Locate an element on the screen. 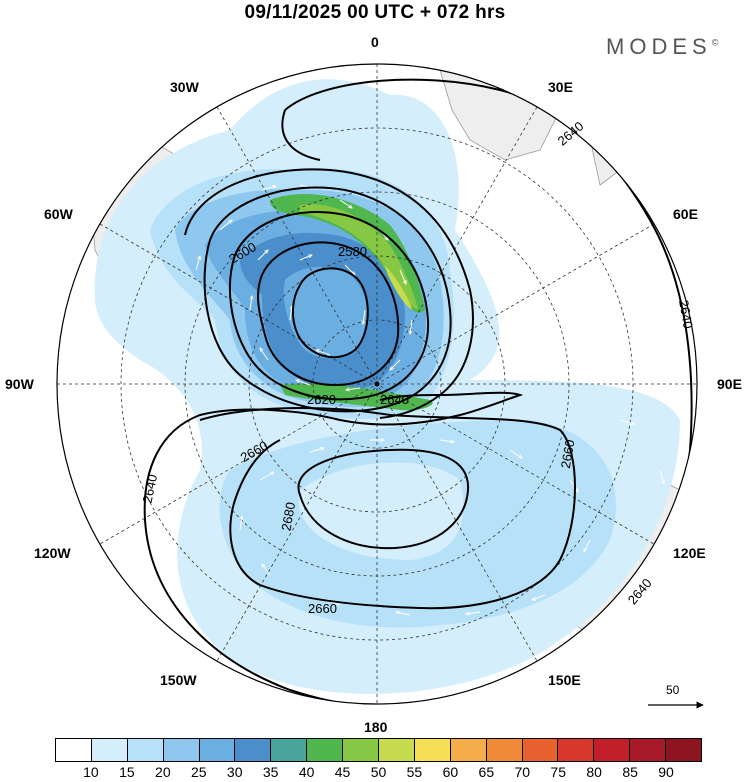 This screenshot has width=750, height=782. colorbar-tick-label: 30 is located at coordinates (234, 772).